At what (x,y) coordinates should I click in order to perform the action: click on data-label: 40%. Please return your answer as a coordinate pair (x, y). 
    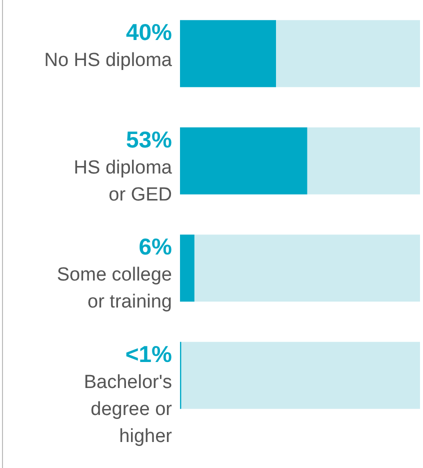
    Looking at the image, I should click on (149, 32).